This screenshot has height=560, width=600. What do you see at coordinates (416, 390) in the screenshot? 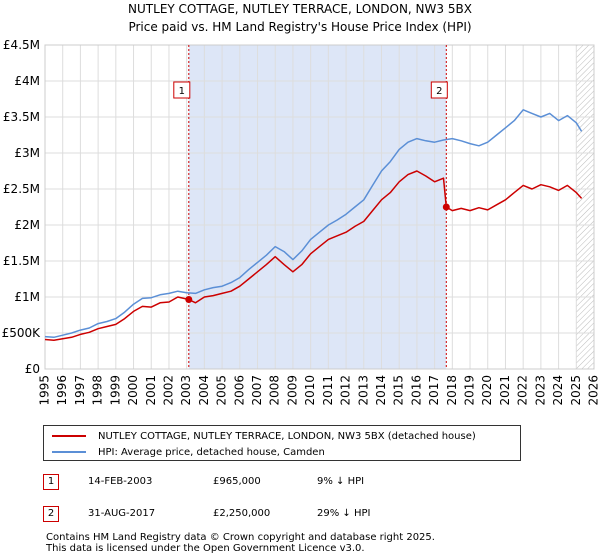
I see `x-tick-label: 2016` at bounding box center [416, 390].